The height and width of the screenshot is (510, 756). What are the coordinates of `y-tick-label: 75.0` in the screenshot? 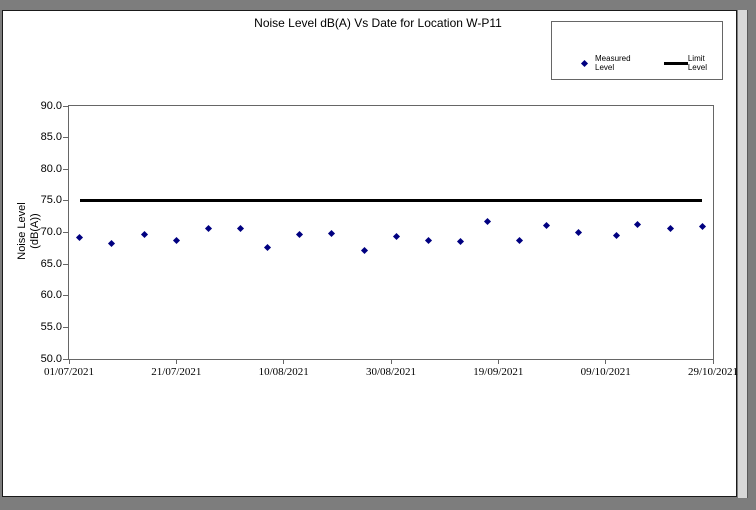 It's located at (51, 200).